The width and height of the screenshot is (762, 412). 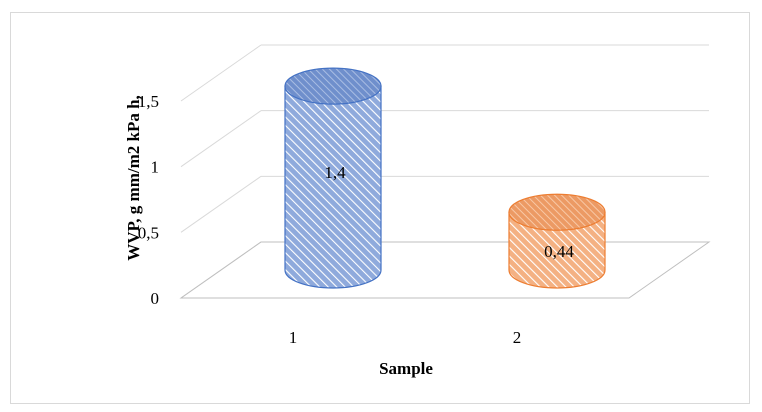 What do you see at coordinates (293, 337) in the screenshot?
I see `x-tick-label: 1` at bounding box center [293, 337].